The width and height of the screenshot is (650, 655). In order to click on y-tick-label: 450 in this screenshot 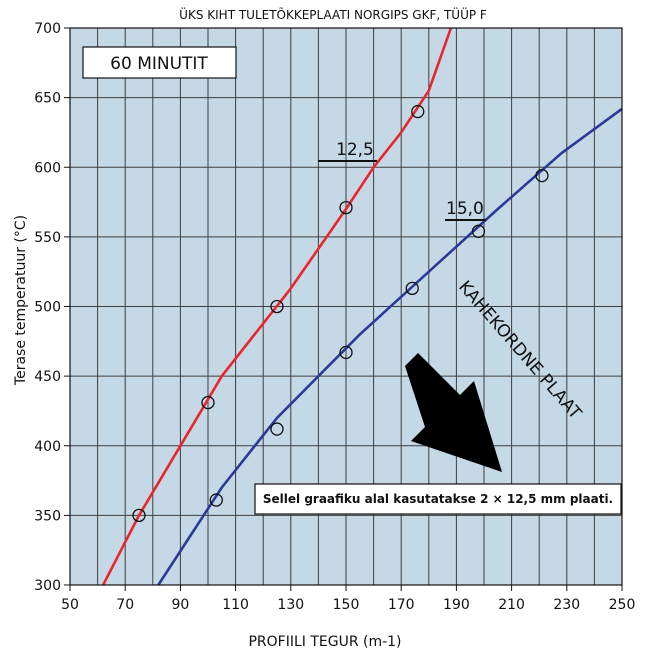, I will do `click(47, 377)`.